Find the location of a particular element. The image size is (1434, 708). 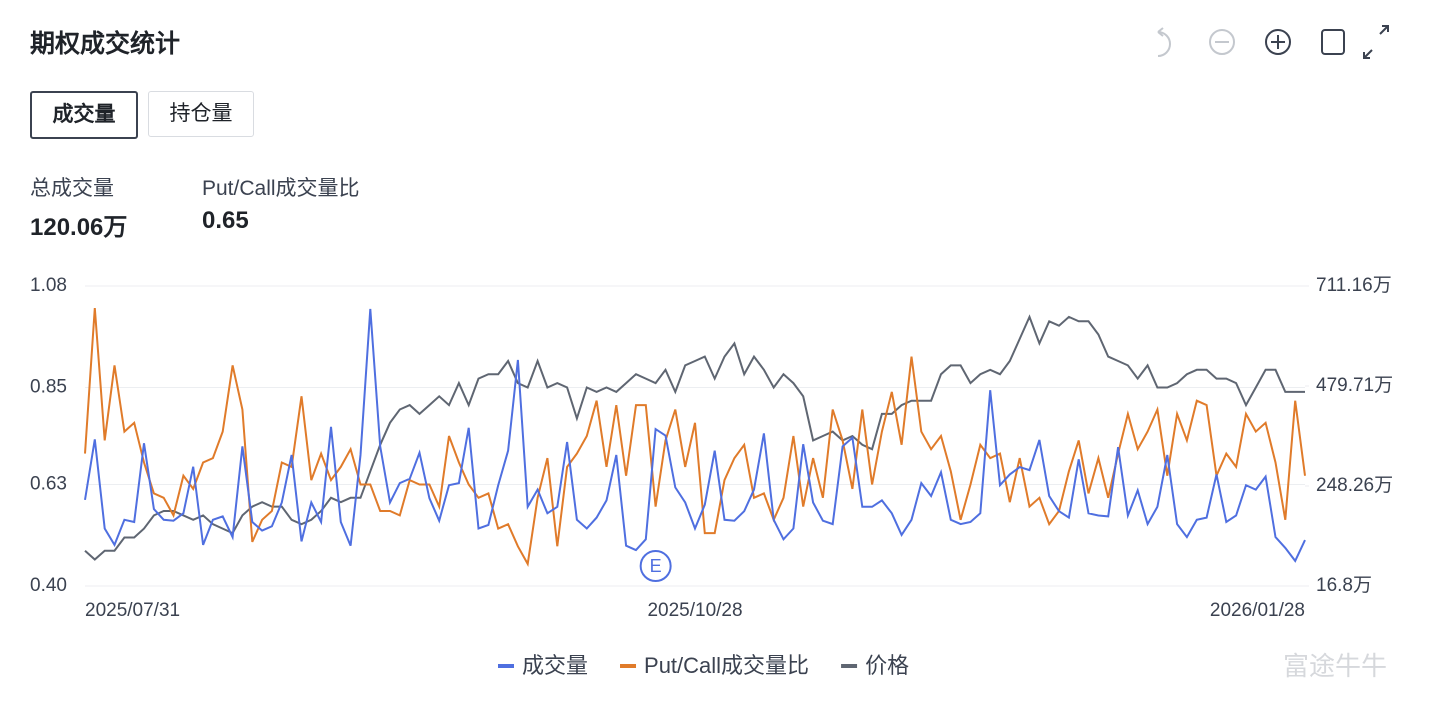

y-tick-label: 0.63 is located at coordinates (48, 484).